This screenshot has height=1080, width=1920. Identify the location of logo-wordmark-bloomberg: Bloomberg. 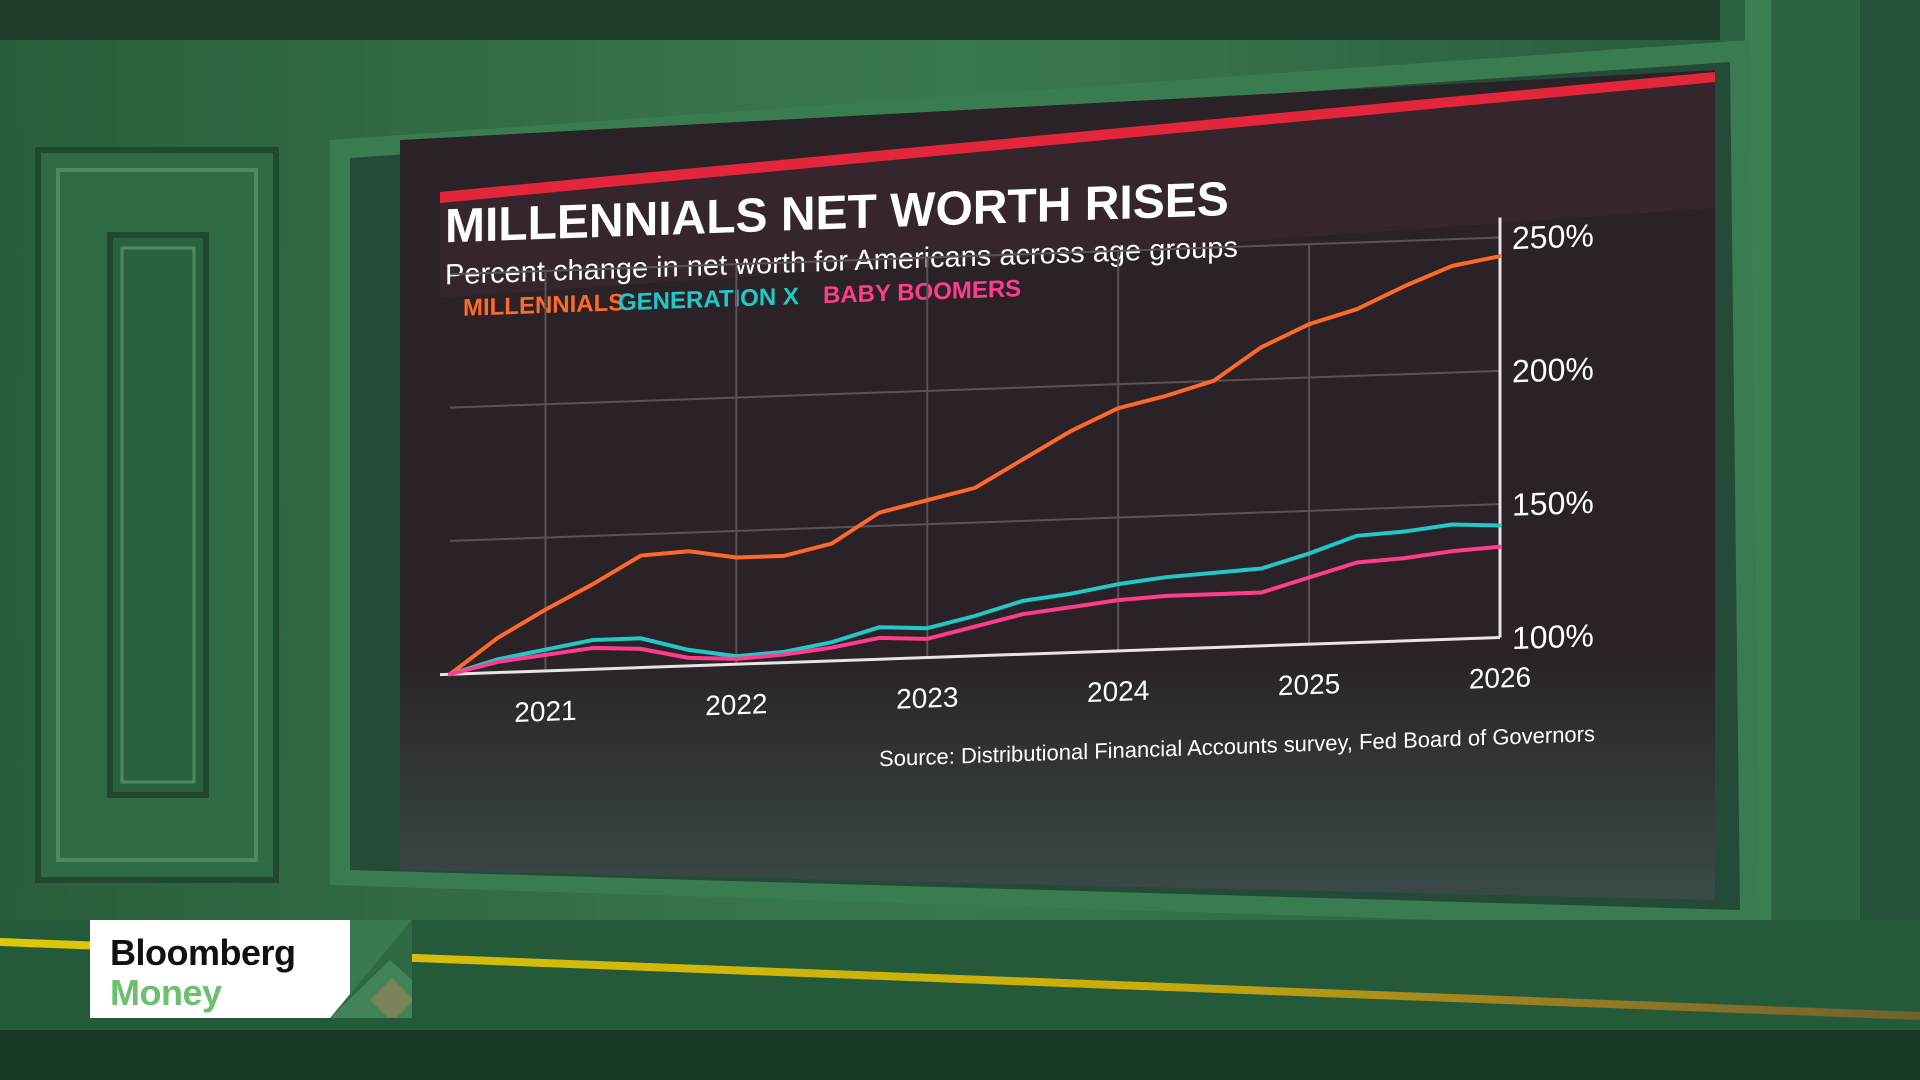
(203, 952).